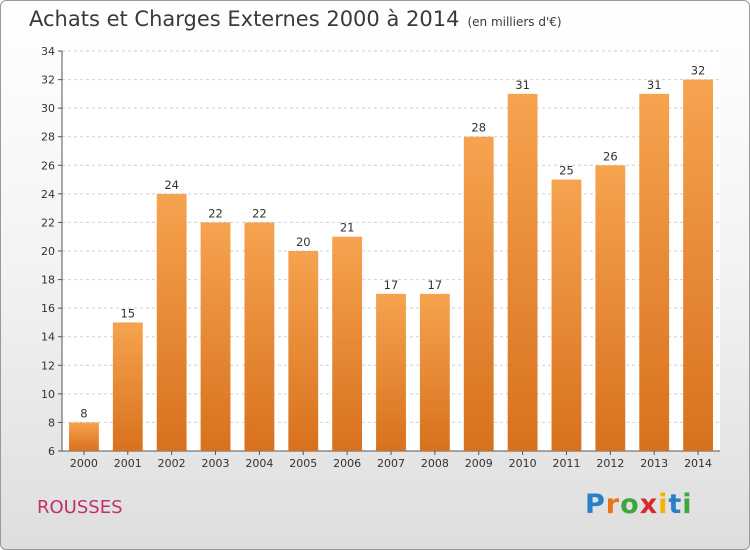 The width and height of the screenshot is (750, 550). I want to click on bar-value-label: 32, so click(698, 71).